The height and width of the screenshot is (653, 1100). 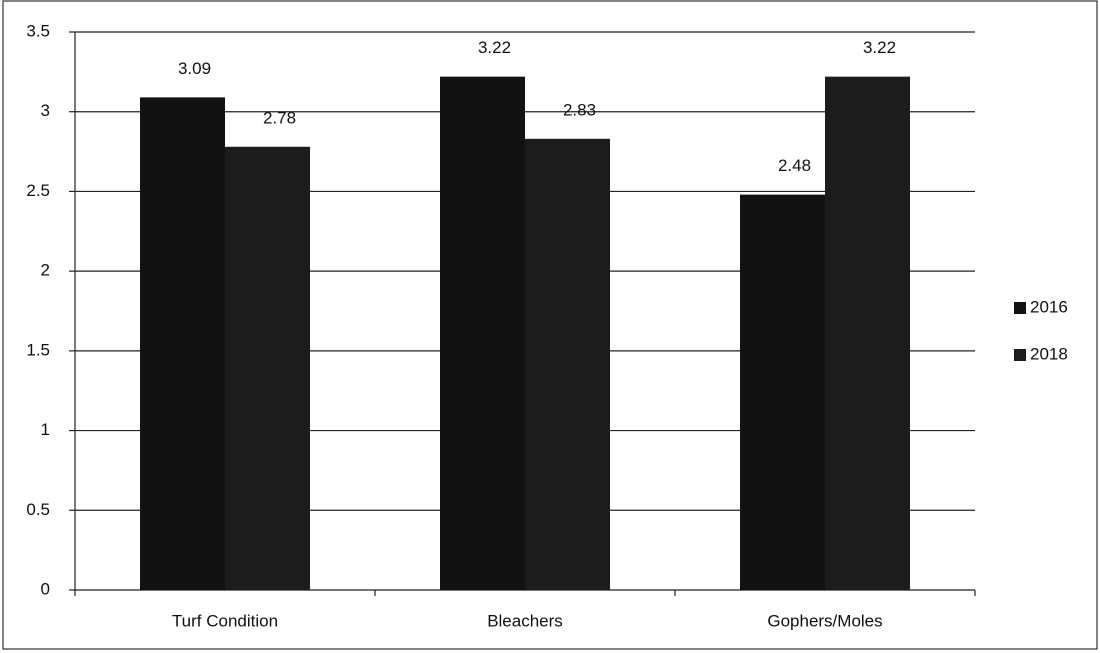 I want to click on y-tick-label: 1.5, so click(x=38, y=349).